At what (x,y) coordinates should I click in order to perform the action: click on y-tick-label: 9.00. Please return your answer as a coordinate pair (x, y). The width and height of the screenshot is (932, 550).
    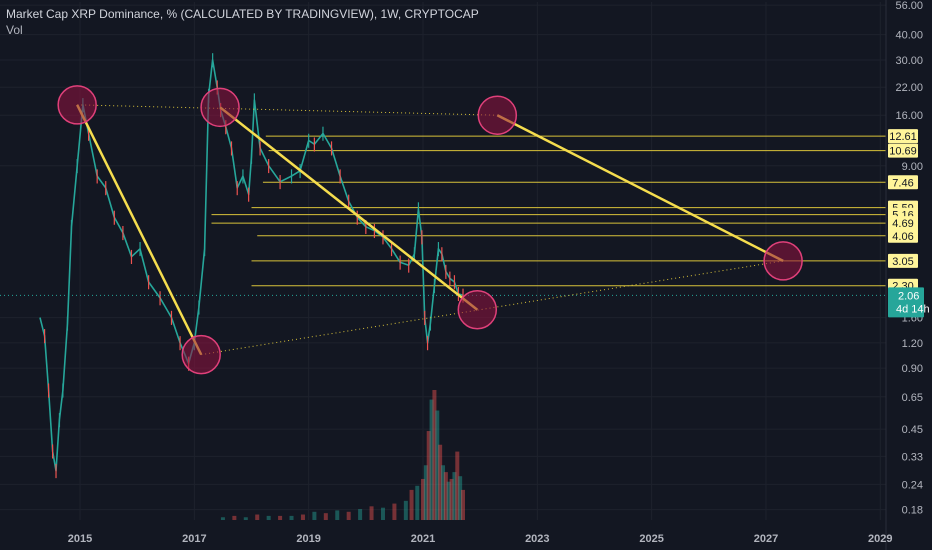
    Looking at the image, I should click on (912, 167).